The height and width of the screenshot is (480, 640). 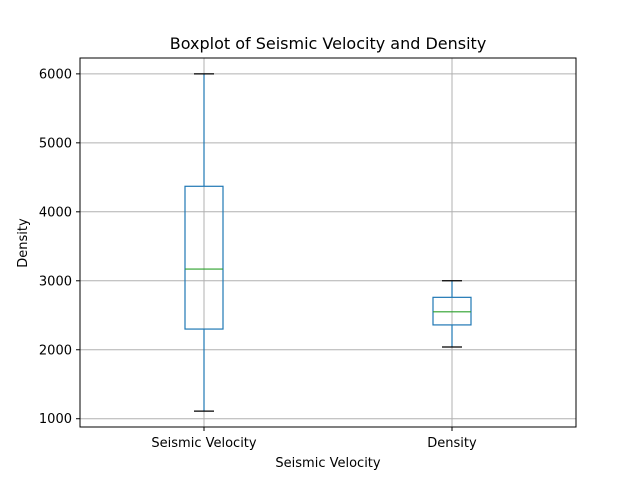 What do you see at coordinates (55, 350) in the screenshot?
I see `y-tick-label: 2000` at bounding box center [55, 350].